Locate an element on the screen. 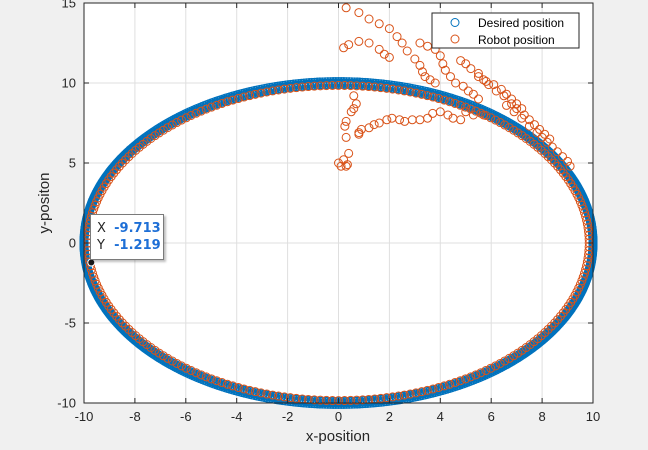  datatip-x-row: X -9.713 is located at coordinates (130, 228).